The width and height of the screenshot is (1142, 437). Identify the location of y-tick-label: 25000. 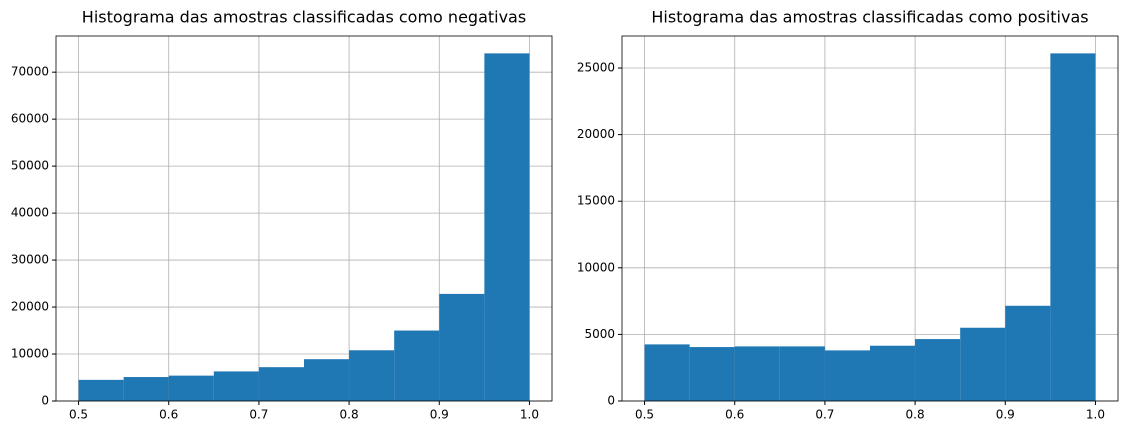
(596, 68).